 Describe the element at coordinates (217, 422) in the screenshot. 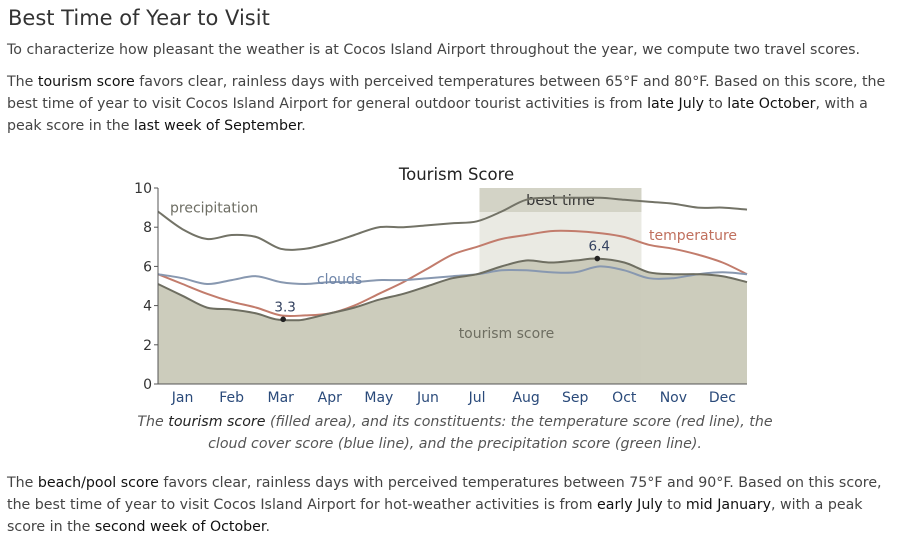

I see `caption-tourism-term: tourism score` at that location.